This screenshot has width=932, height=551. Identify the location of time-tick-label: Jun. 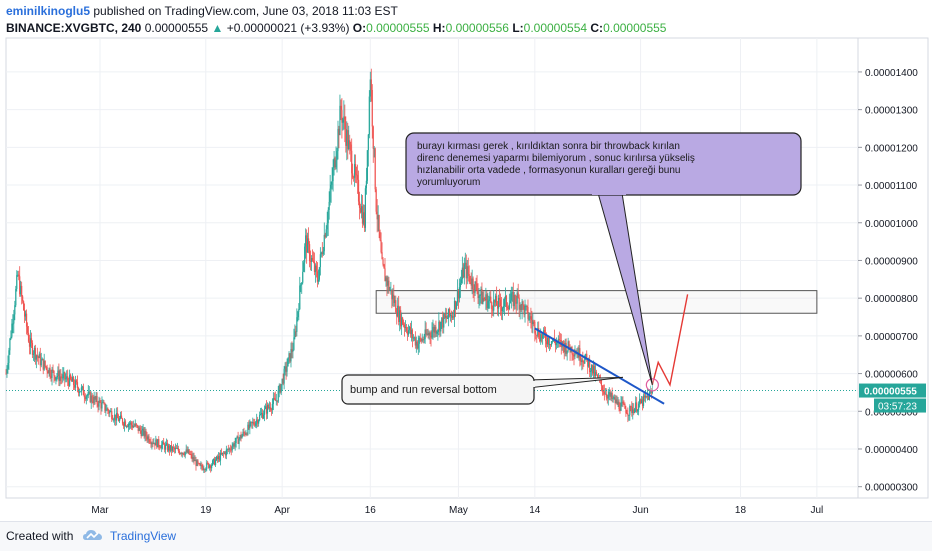
(641, 510).